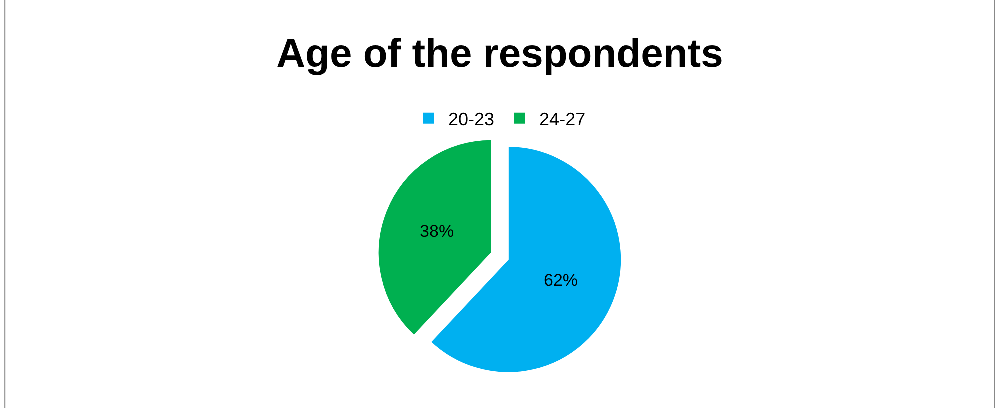  I want to click on data-label: 38%, so click(437, 231).